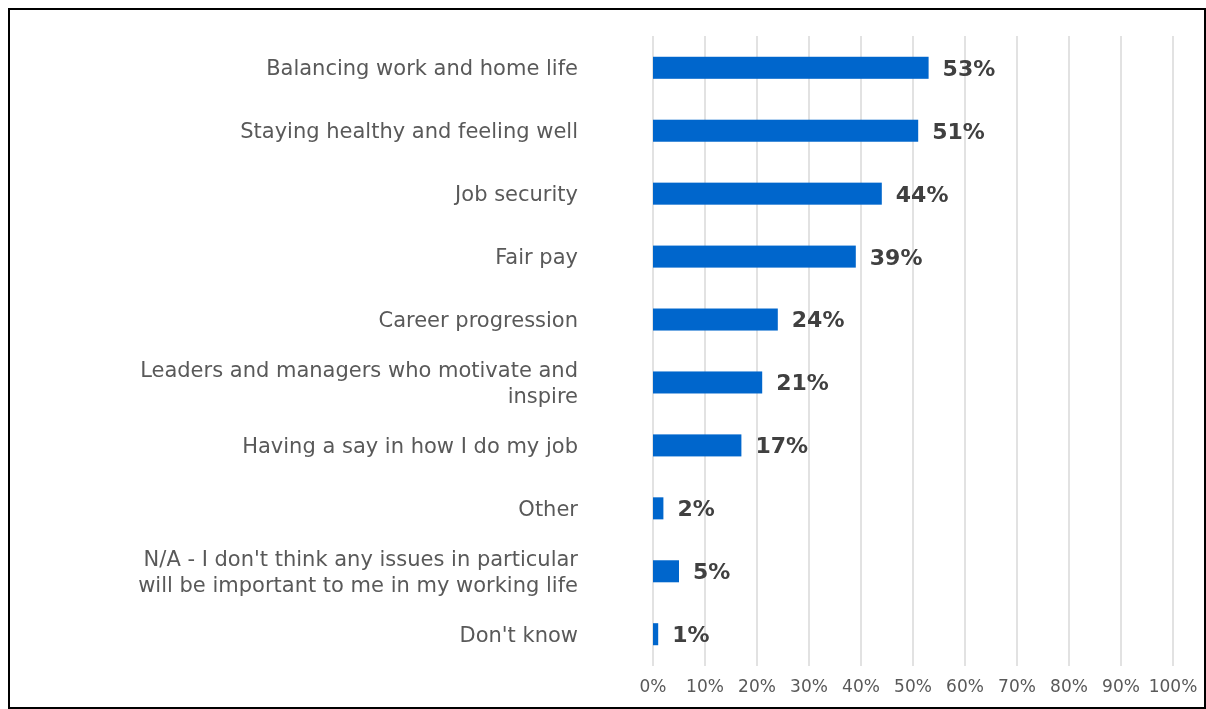 Image resolution: width=1206 pixels, height=709 pixels. What do you see at coordinates (1173, 686) in the screenshot?
I see `x-tick-label: 100%` at bounding box center [1173, 686].